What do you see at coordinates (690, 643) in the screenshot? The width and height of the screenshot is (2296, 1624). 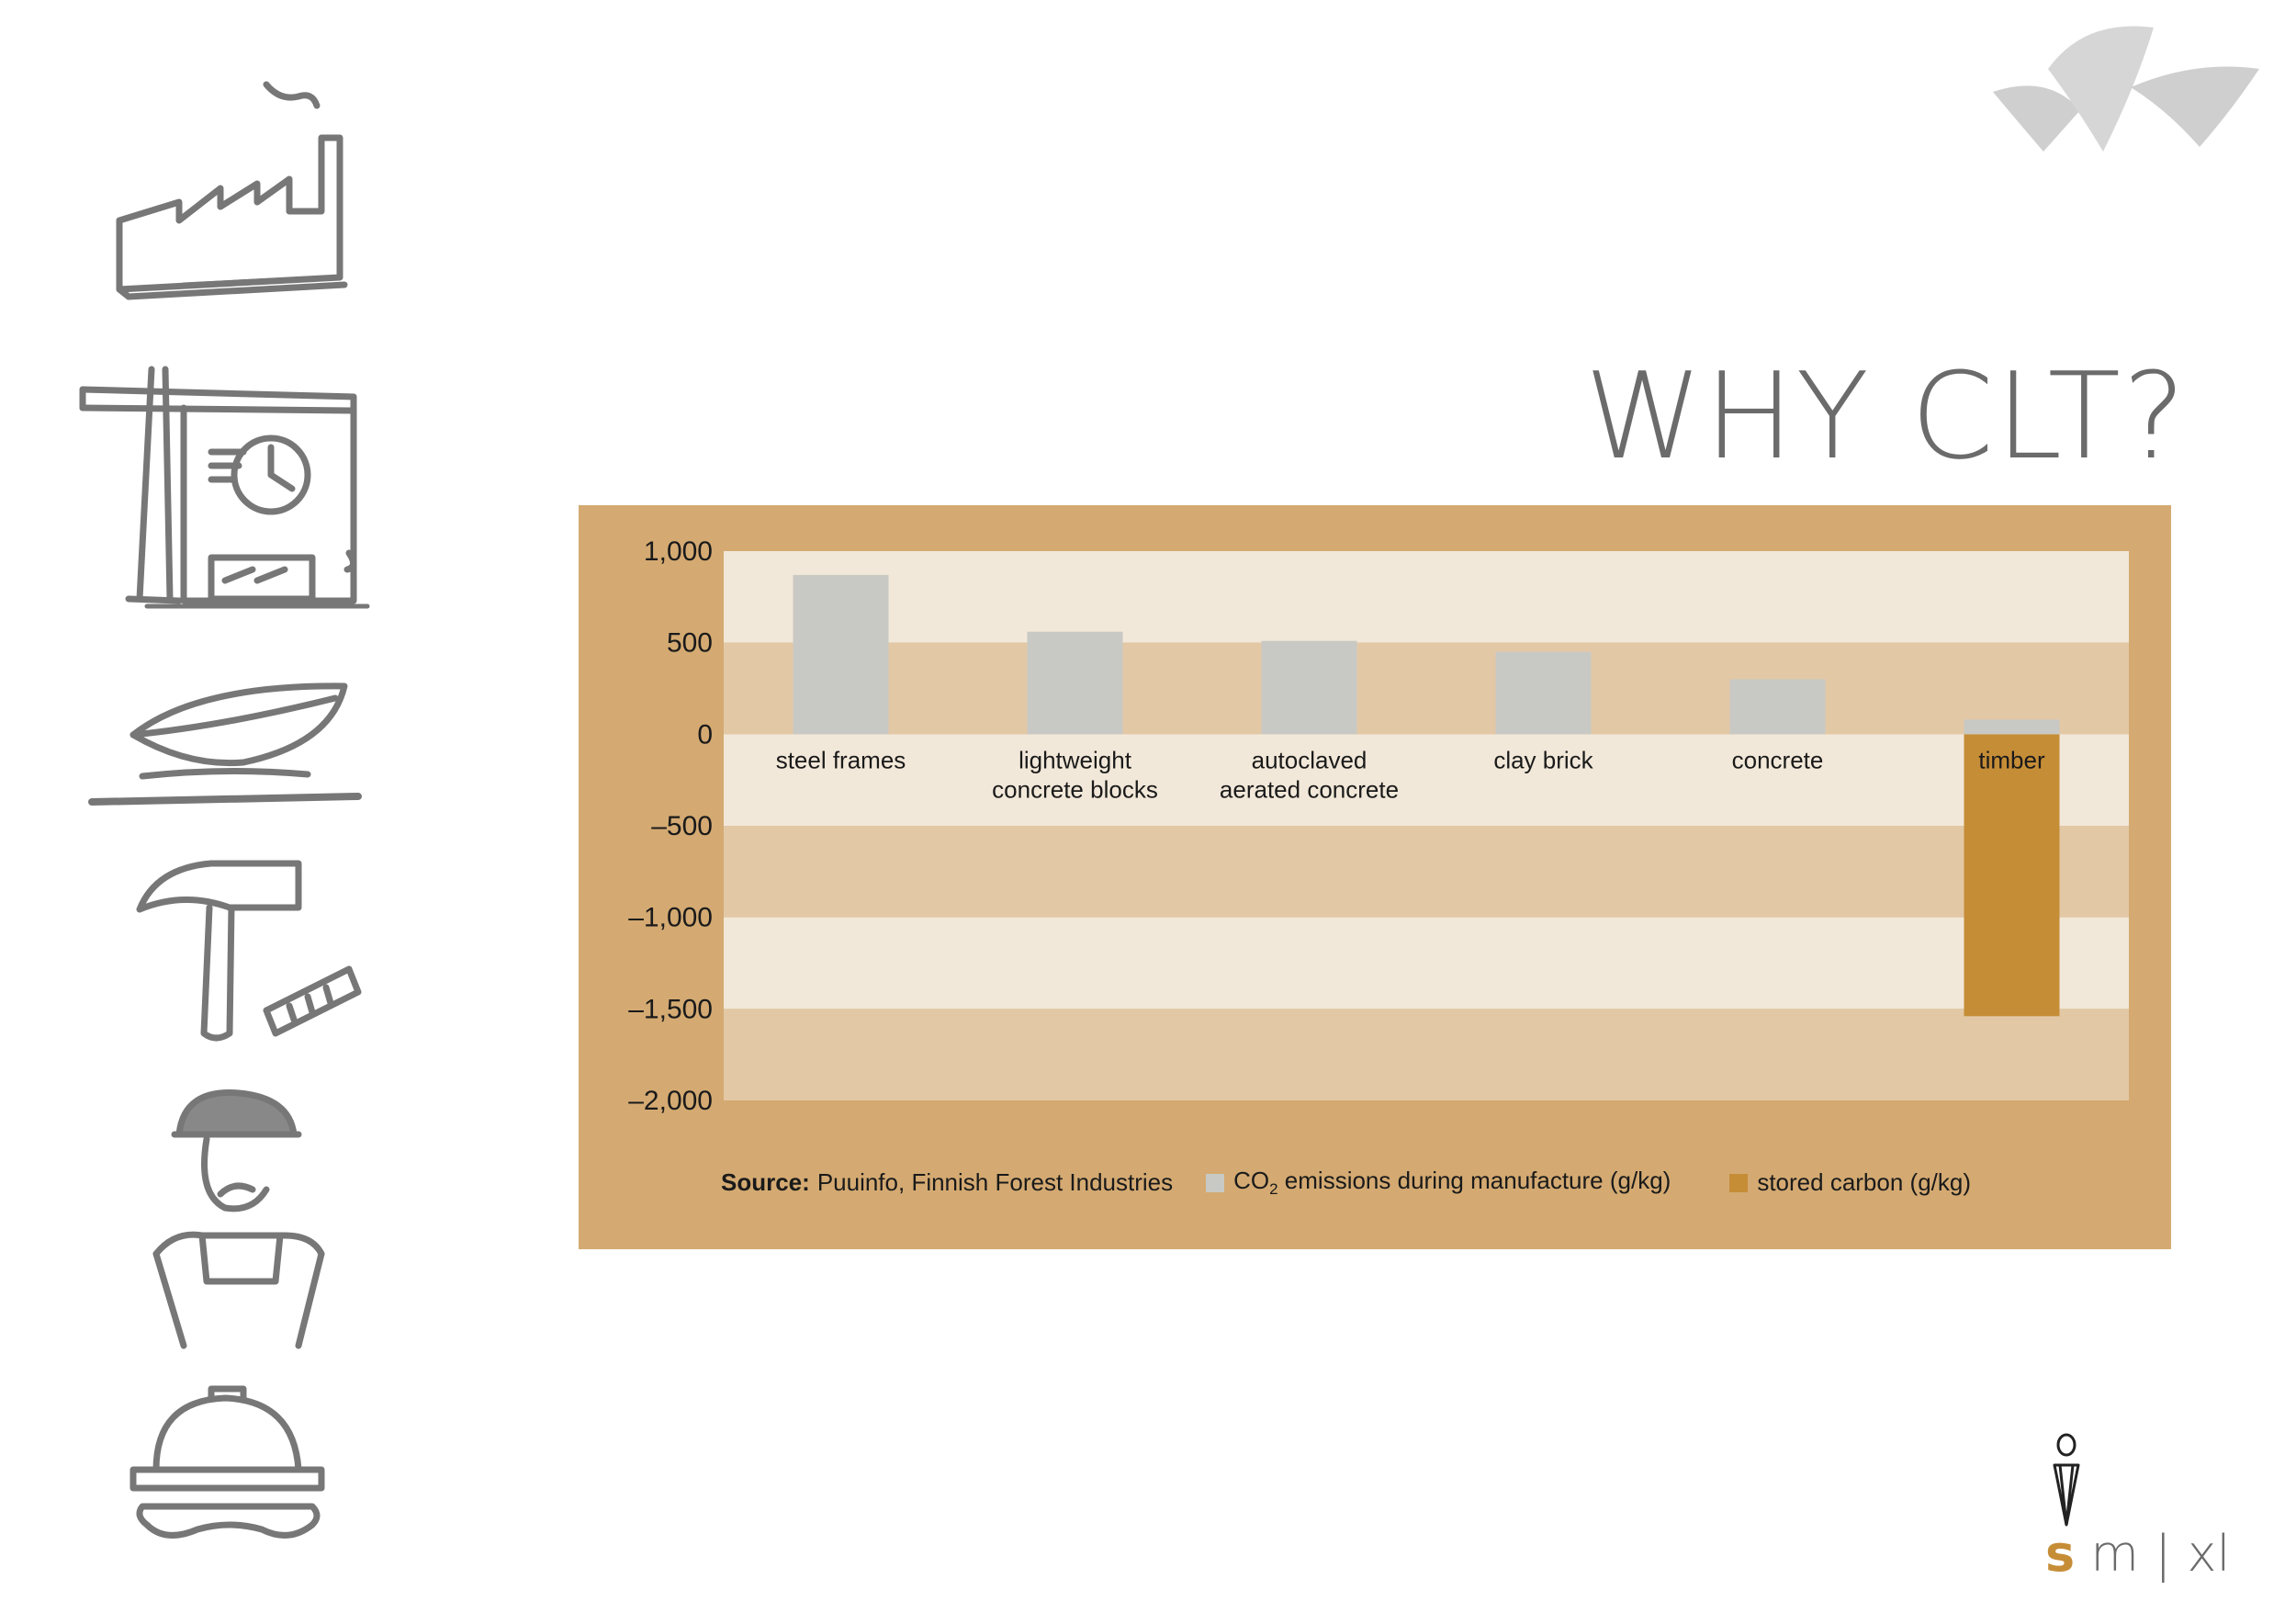 I see `y-tick-label: 500` at bounding box center [690, 643].